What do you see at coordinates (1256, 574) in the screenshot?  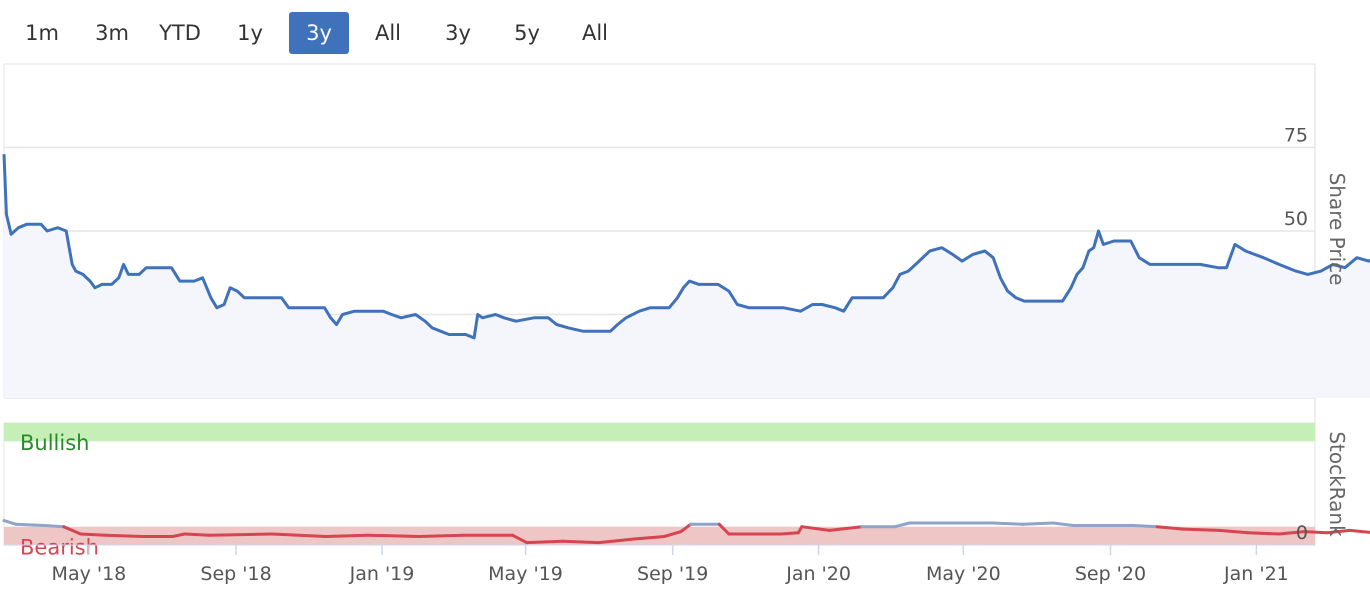 I see `x-tick-label: Jan '21` at bounding box center [1256, 574].